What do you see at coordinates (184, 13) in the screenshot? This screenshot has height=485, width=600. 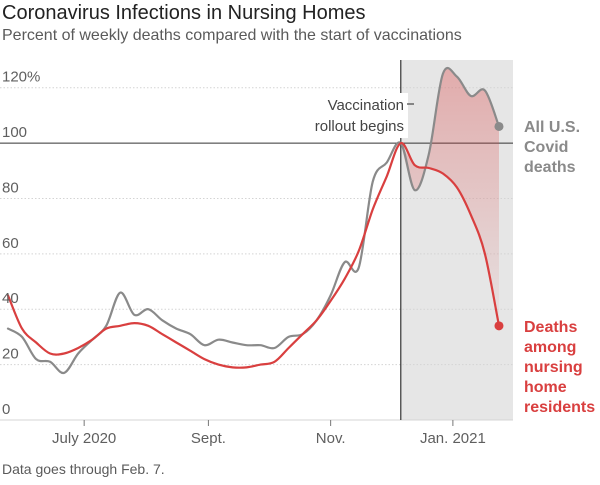 I see `chart-title: Coronavirus Infections in Nursing Homes` at bounding box center [184, 13].